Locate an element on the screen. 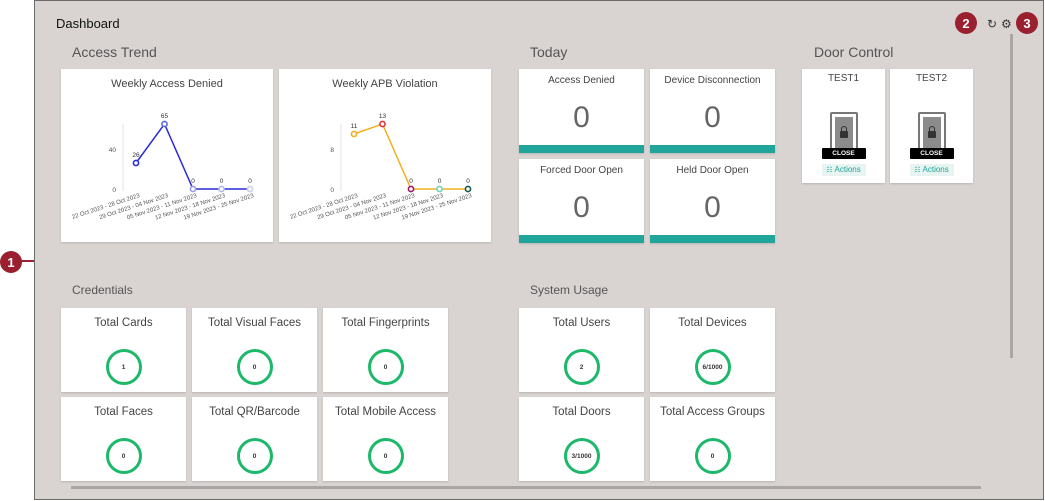  system-usage-title: System Usage is located at coordinates (569, 290).